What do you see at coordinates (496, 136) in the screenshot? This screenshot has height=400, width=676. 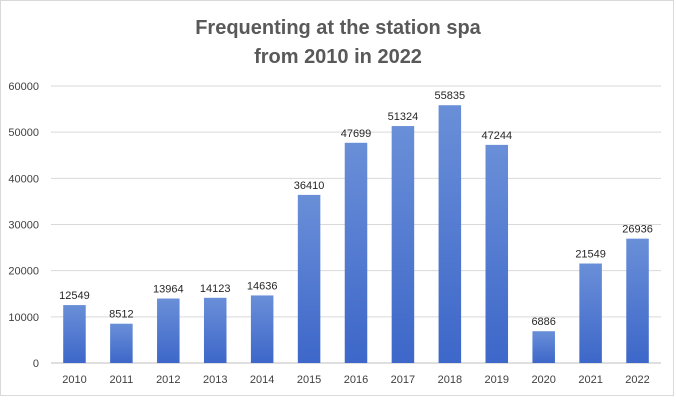 I see `data-label: 47244` at bounding box center [496, 136].